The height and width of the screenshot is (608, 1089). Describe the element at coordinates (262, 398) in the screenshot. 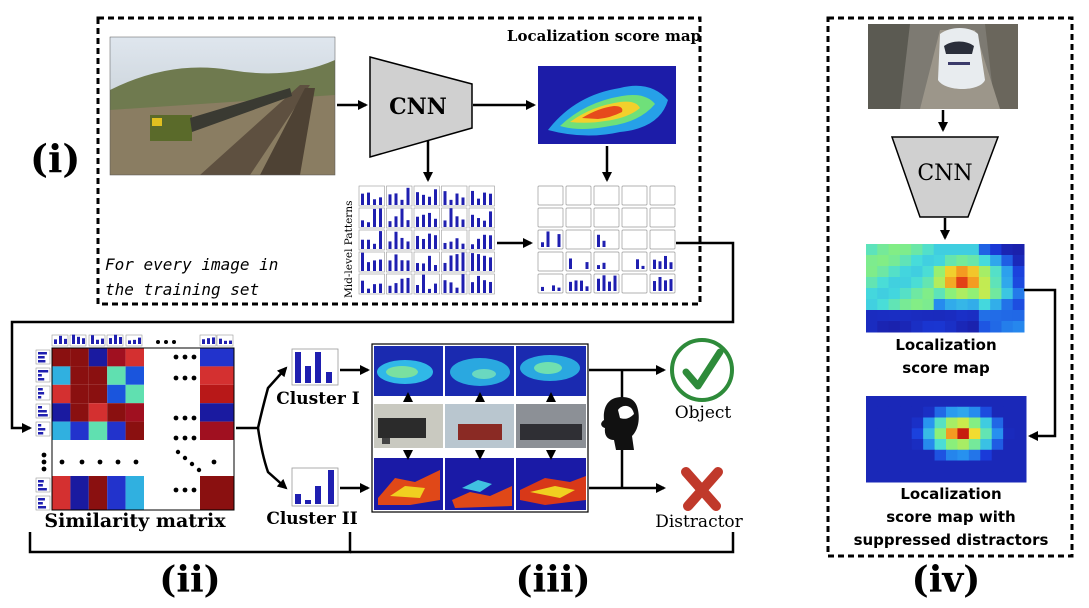

I see `branch-to-clusters` at that location.